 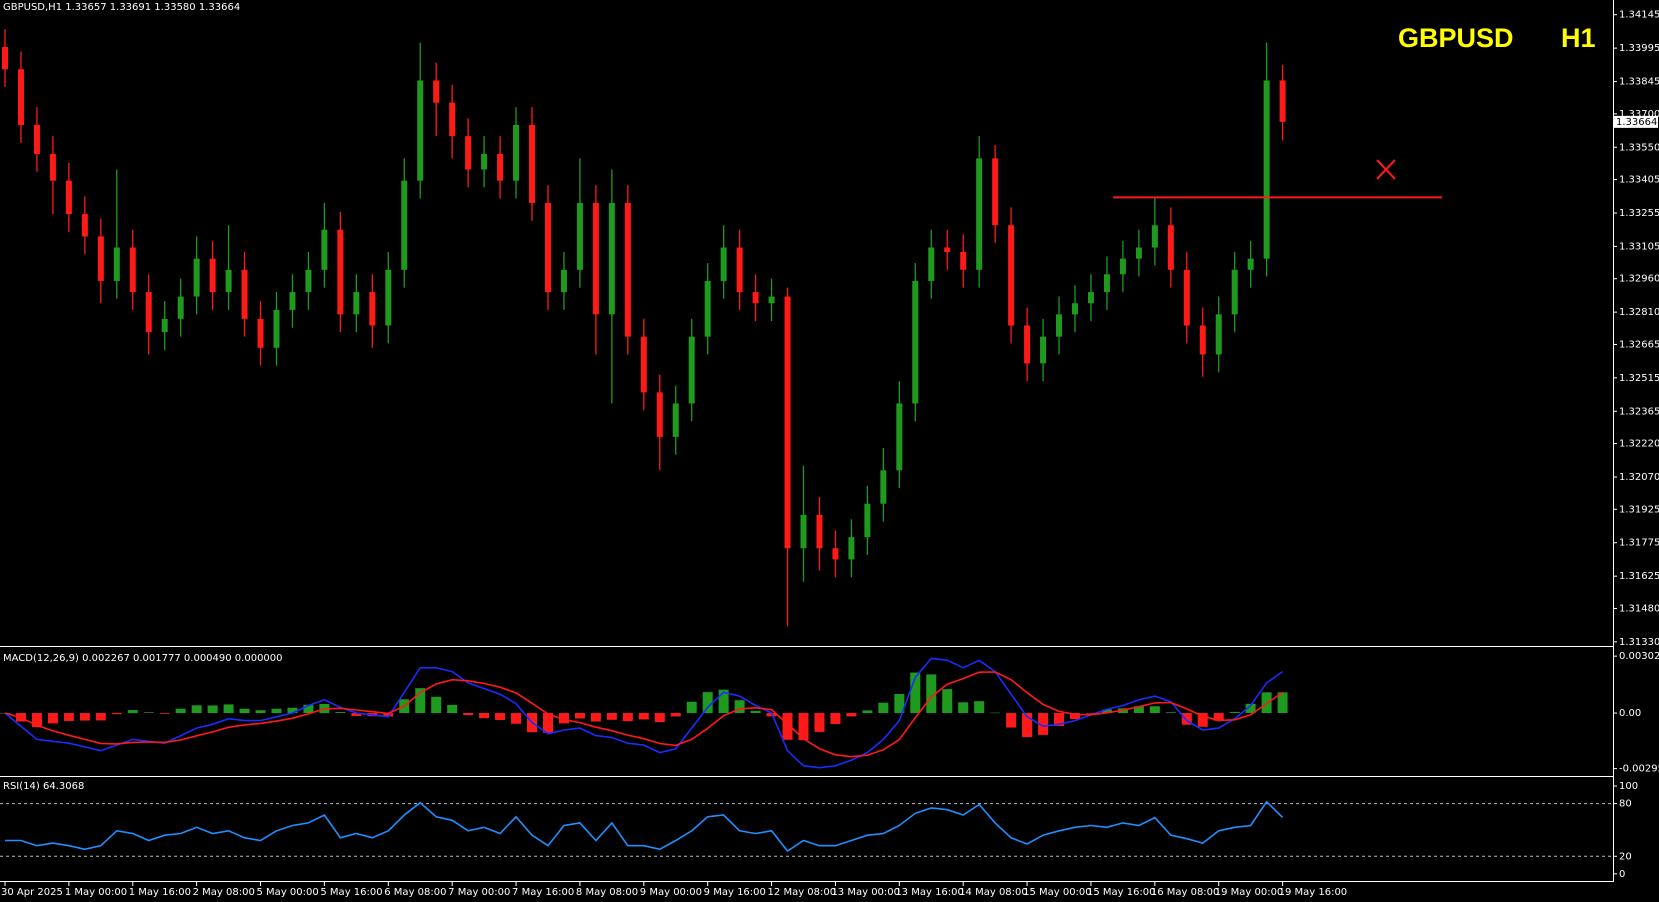 What do you see at coordinates (1639, 213) in the screenshot?
I see `y-tick-label: 1.33255` at bounding box center [1639, 213].